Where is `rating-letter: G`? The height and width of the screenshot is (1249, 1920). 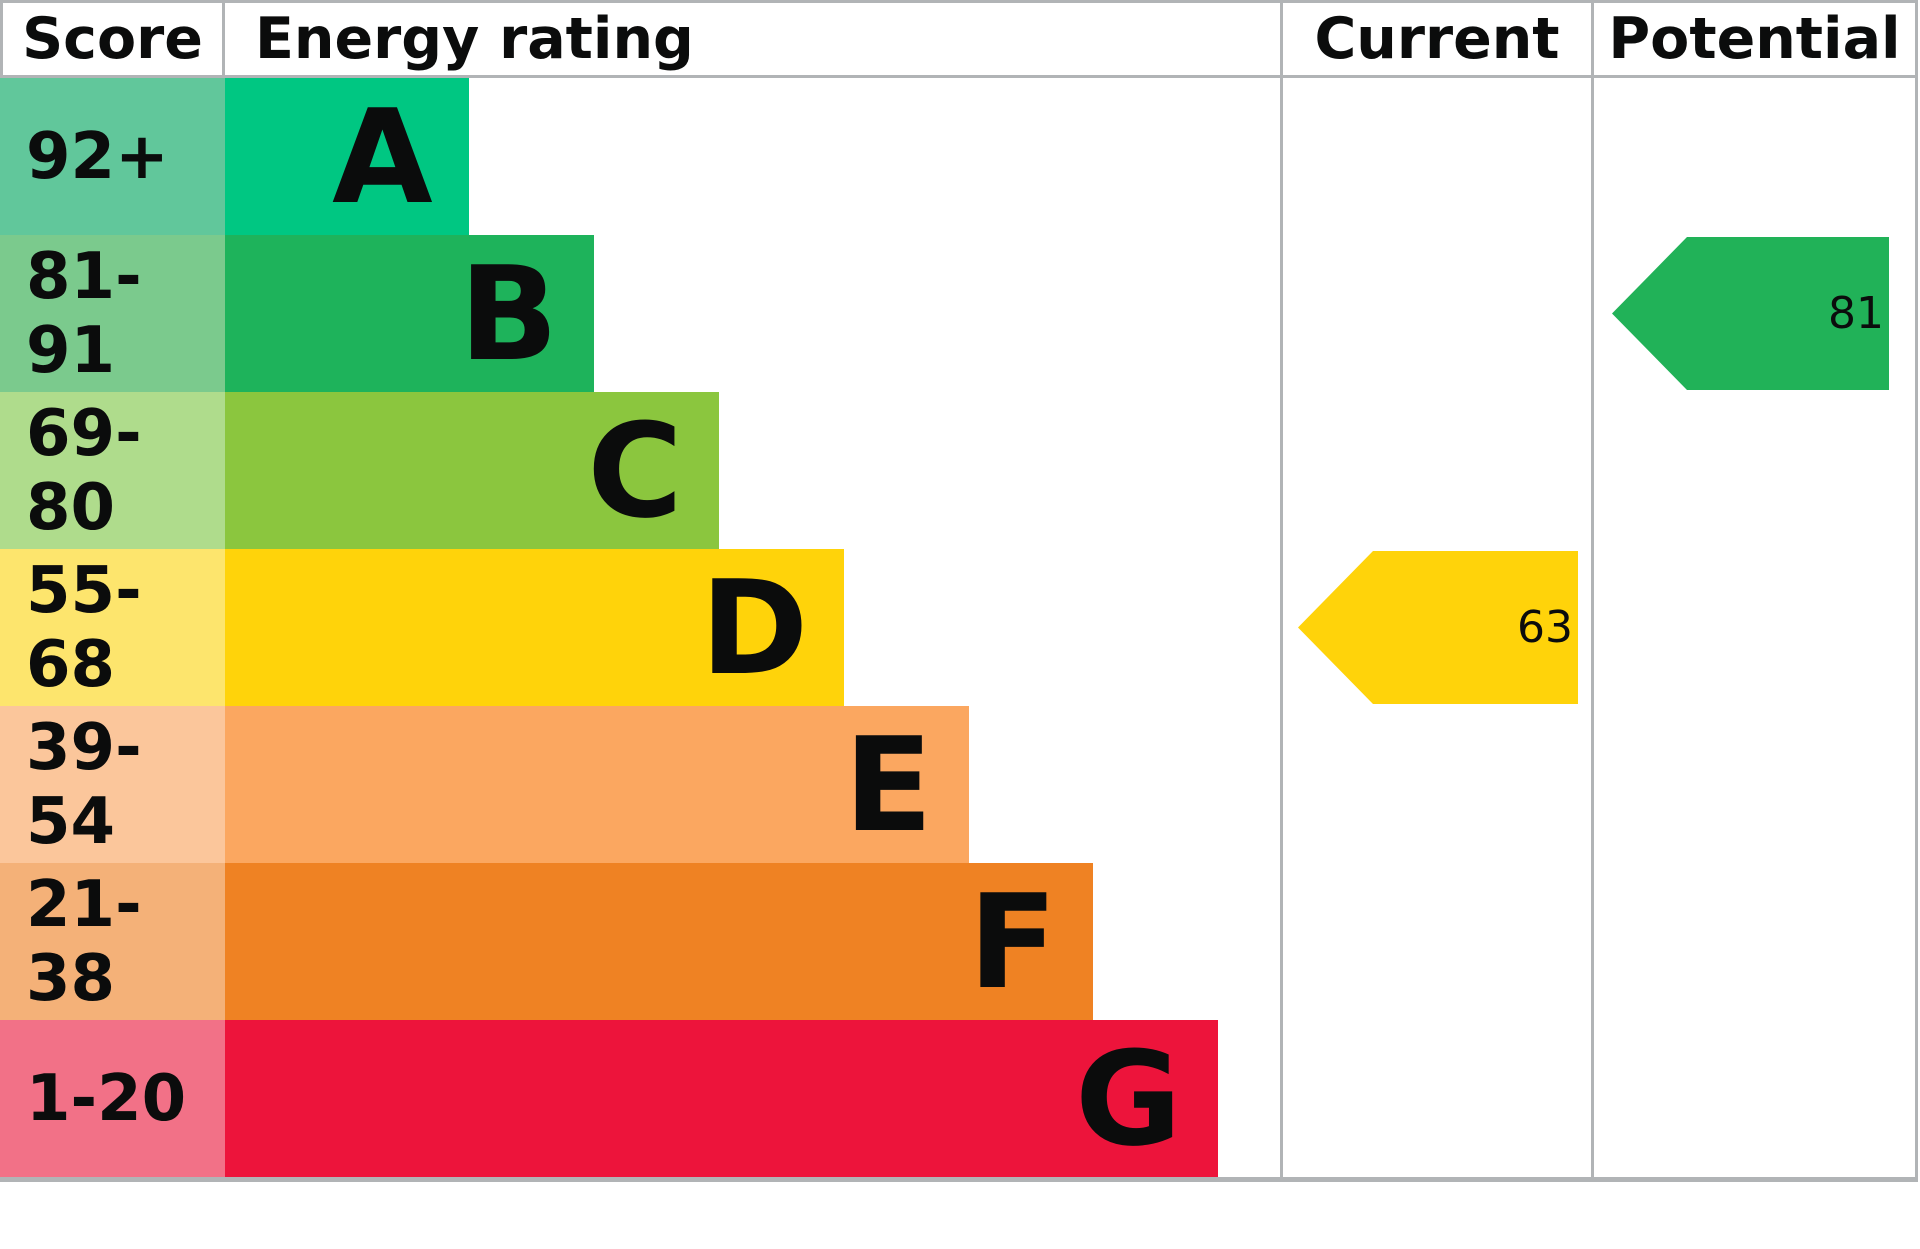 rating-letter: G is located at coordinates (1128, 1098).